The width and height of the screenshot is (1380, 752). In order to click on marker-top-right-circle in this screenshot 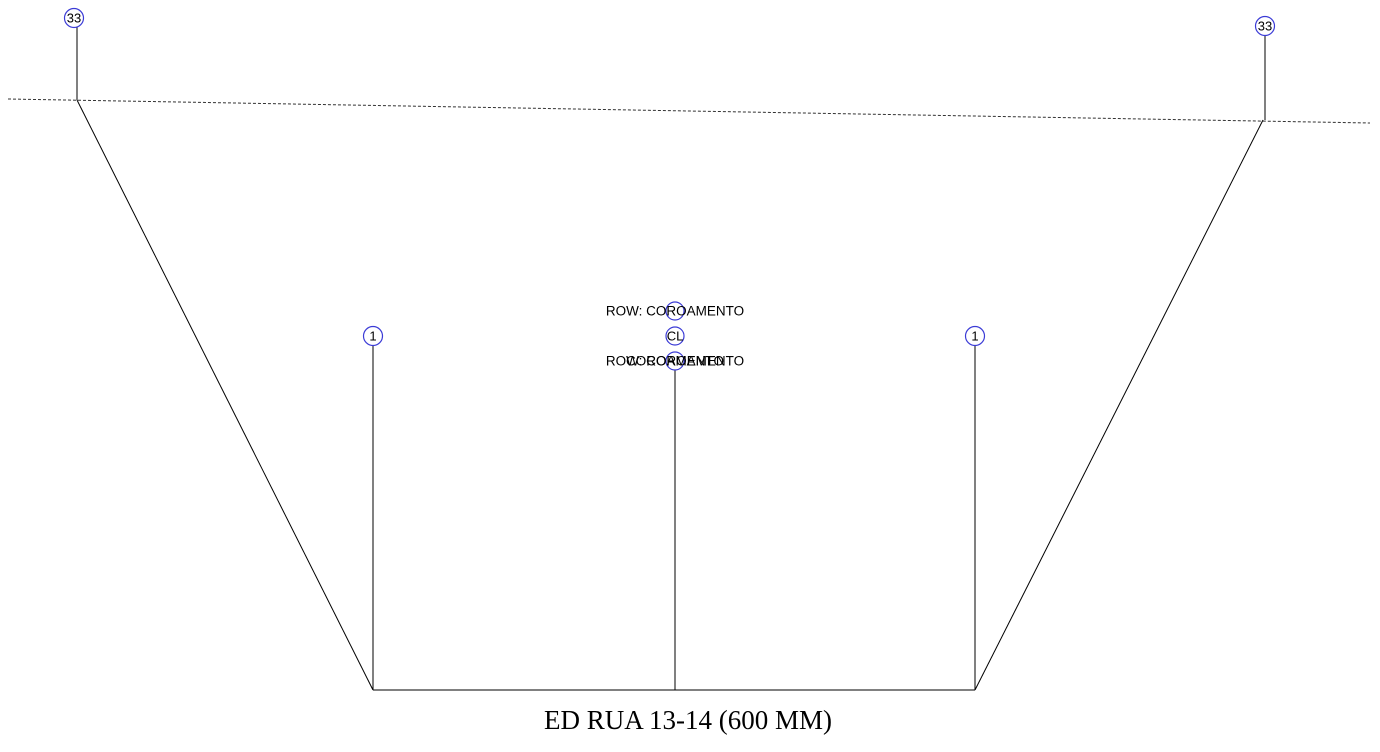, I will do `click(1265, 26)`.